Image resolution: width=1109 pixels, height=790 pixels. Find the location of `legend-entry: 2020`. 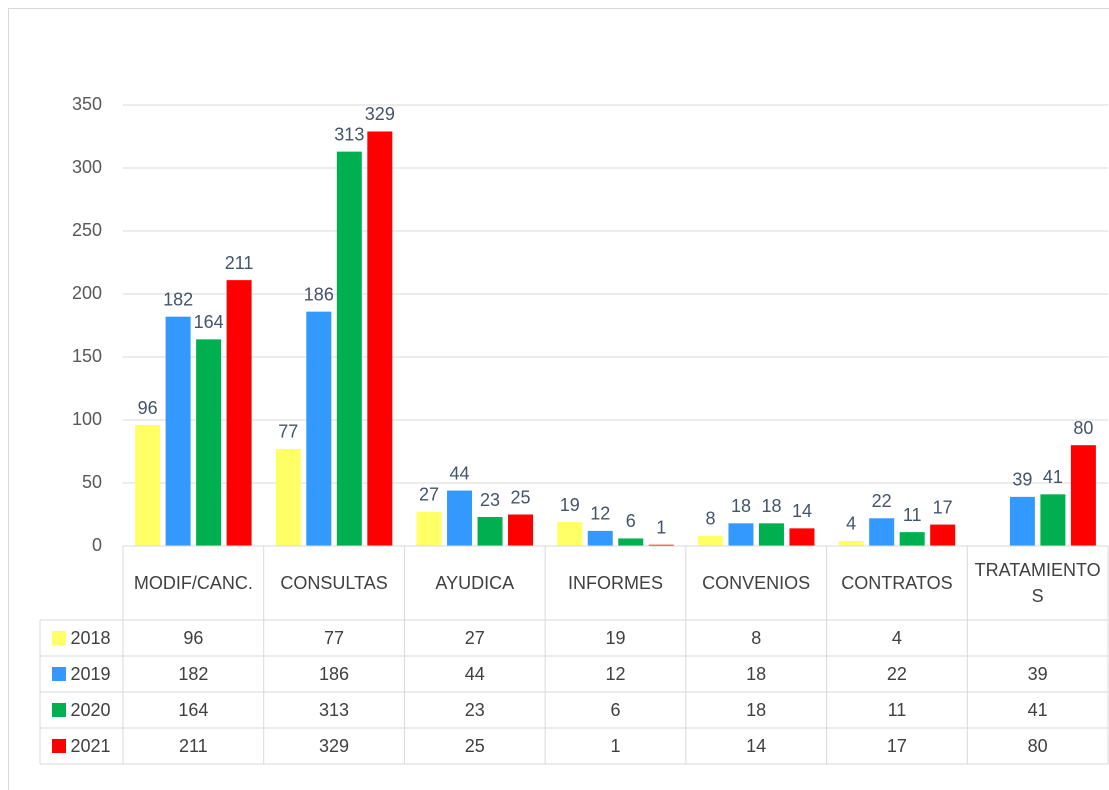

legend-entry: 2020 is located at coordinates (81, 710).